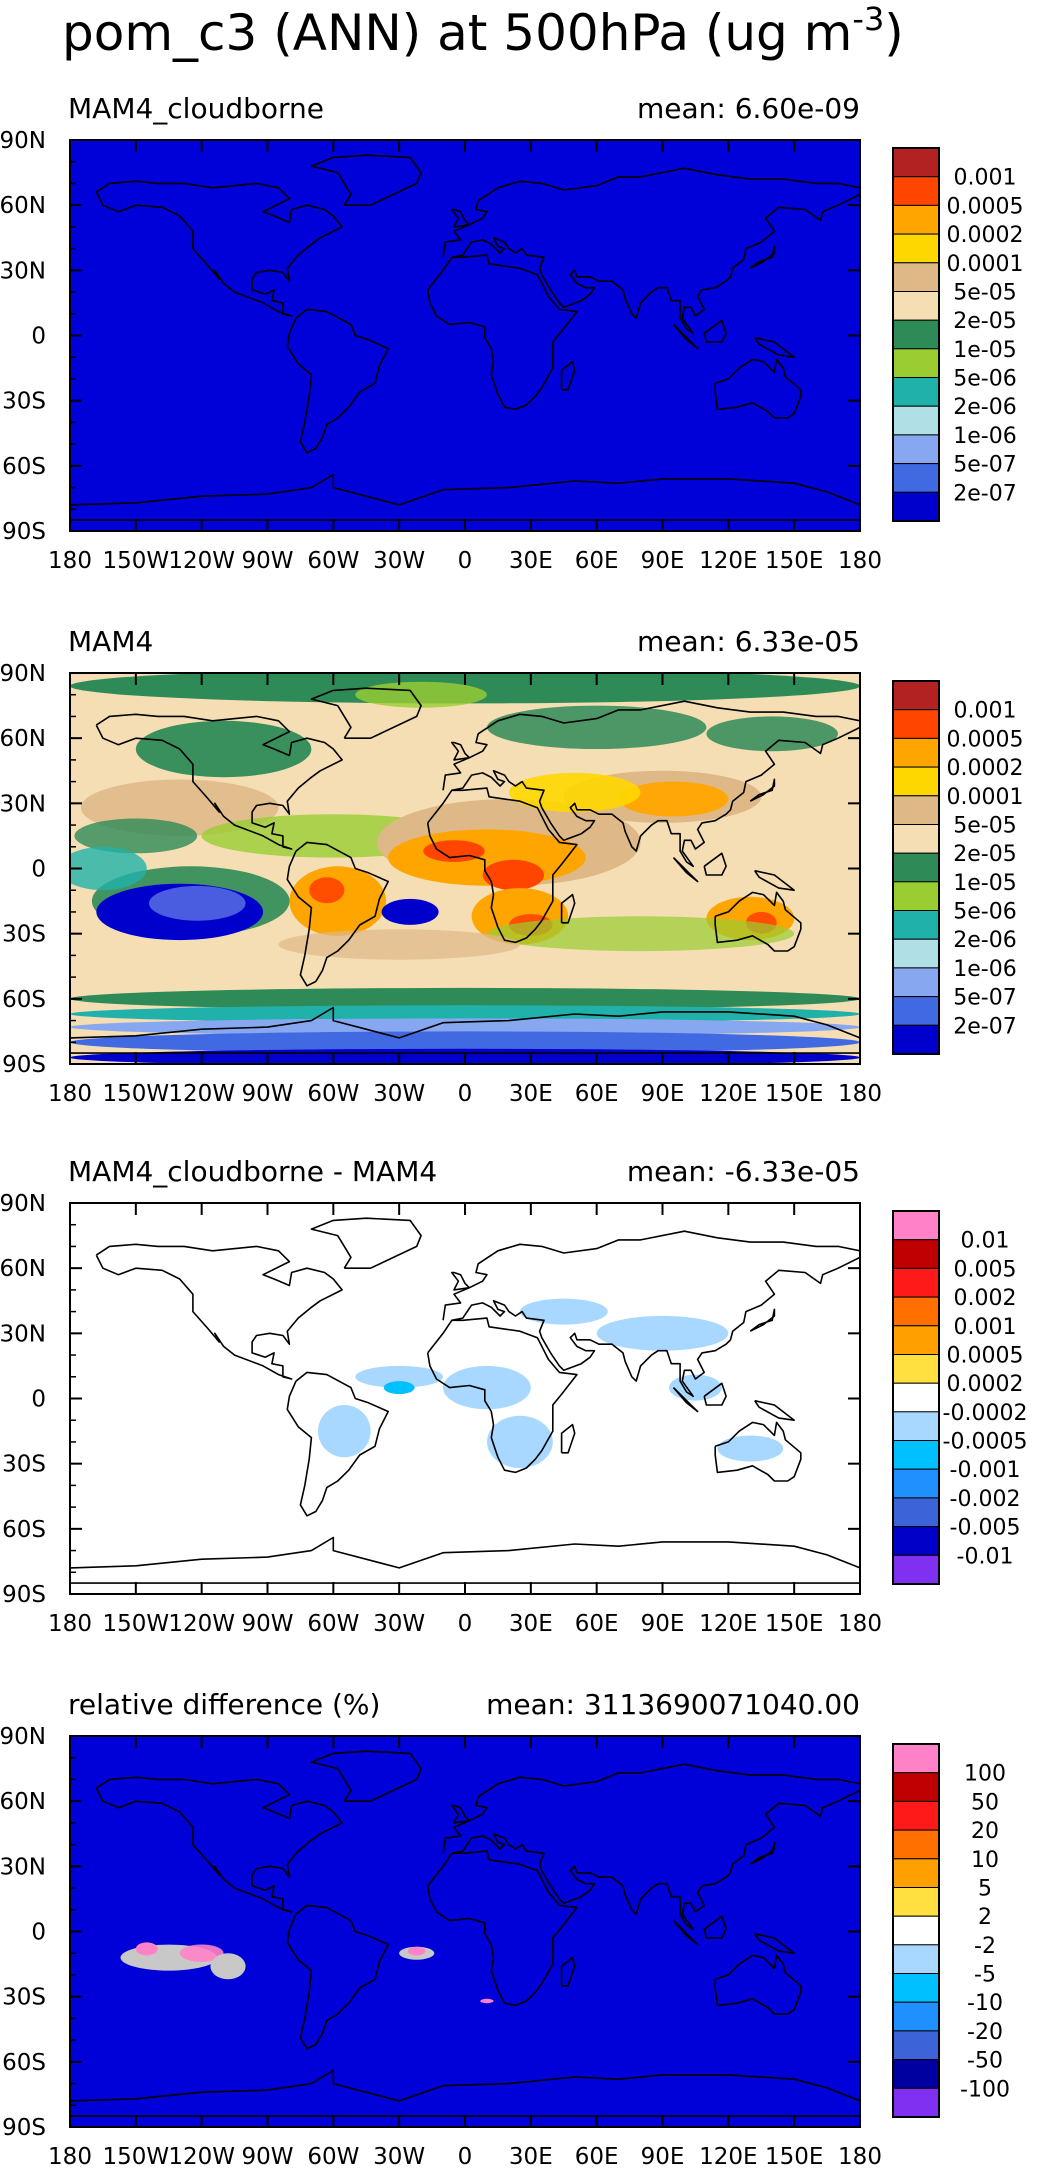 The height and width of the screenshot is (2175, 1050). I want to click on lat-label: 30N, so click(23, 1867).